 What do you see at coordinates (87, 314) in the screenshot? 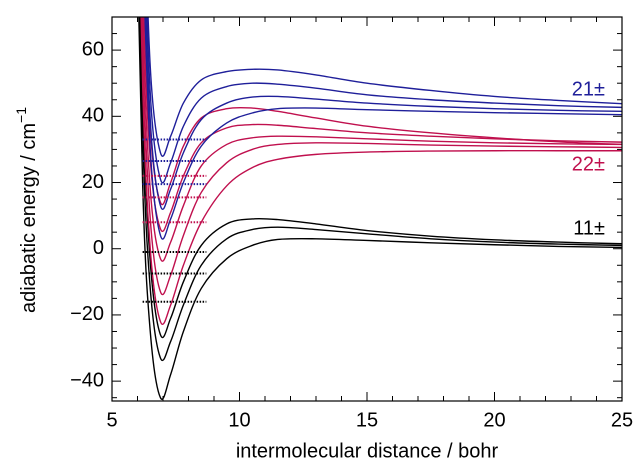
I see `y-tick-label: −20` at bounding box center [87, 314].